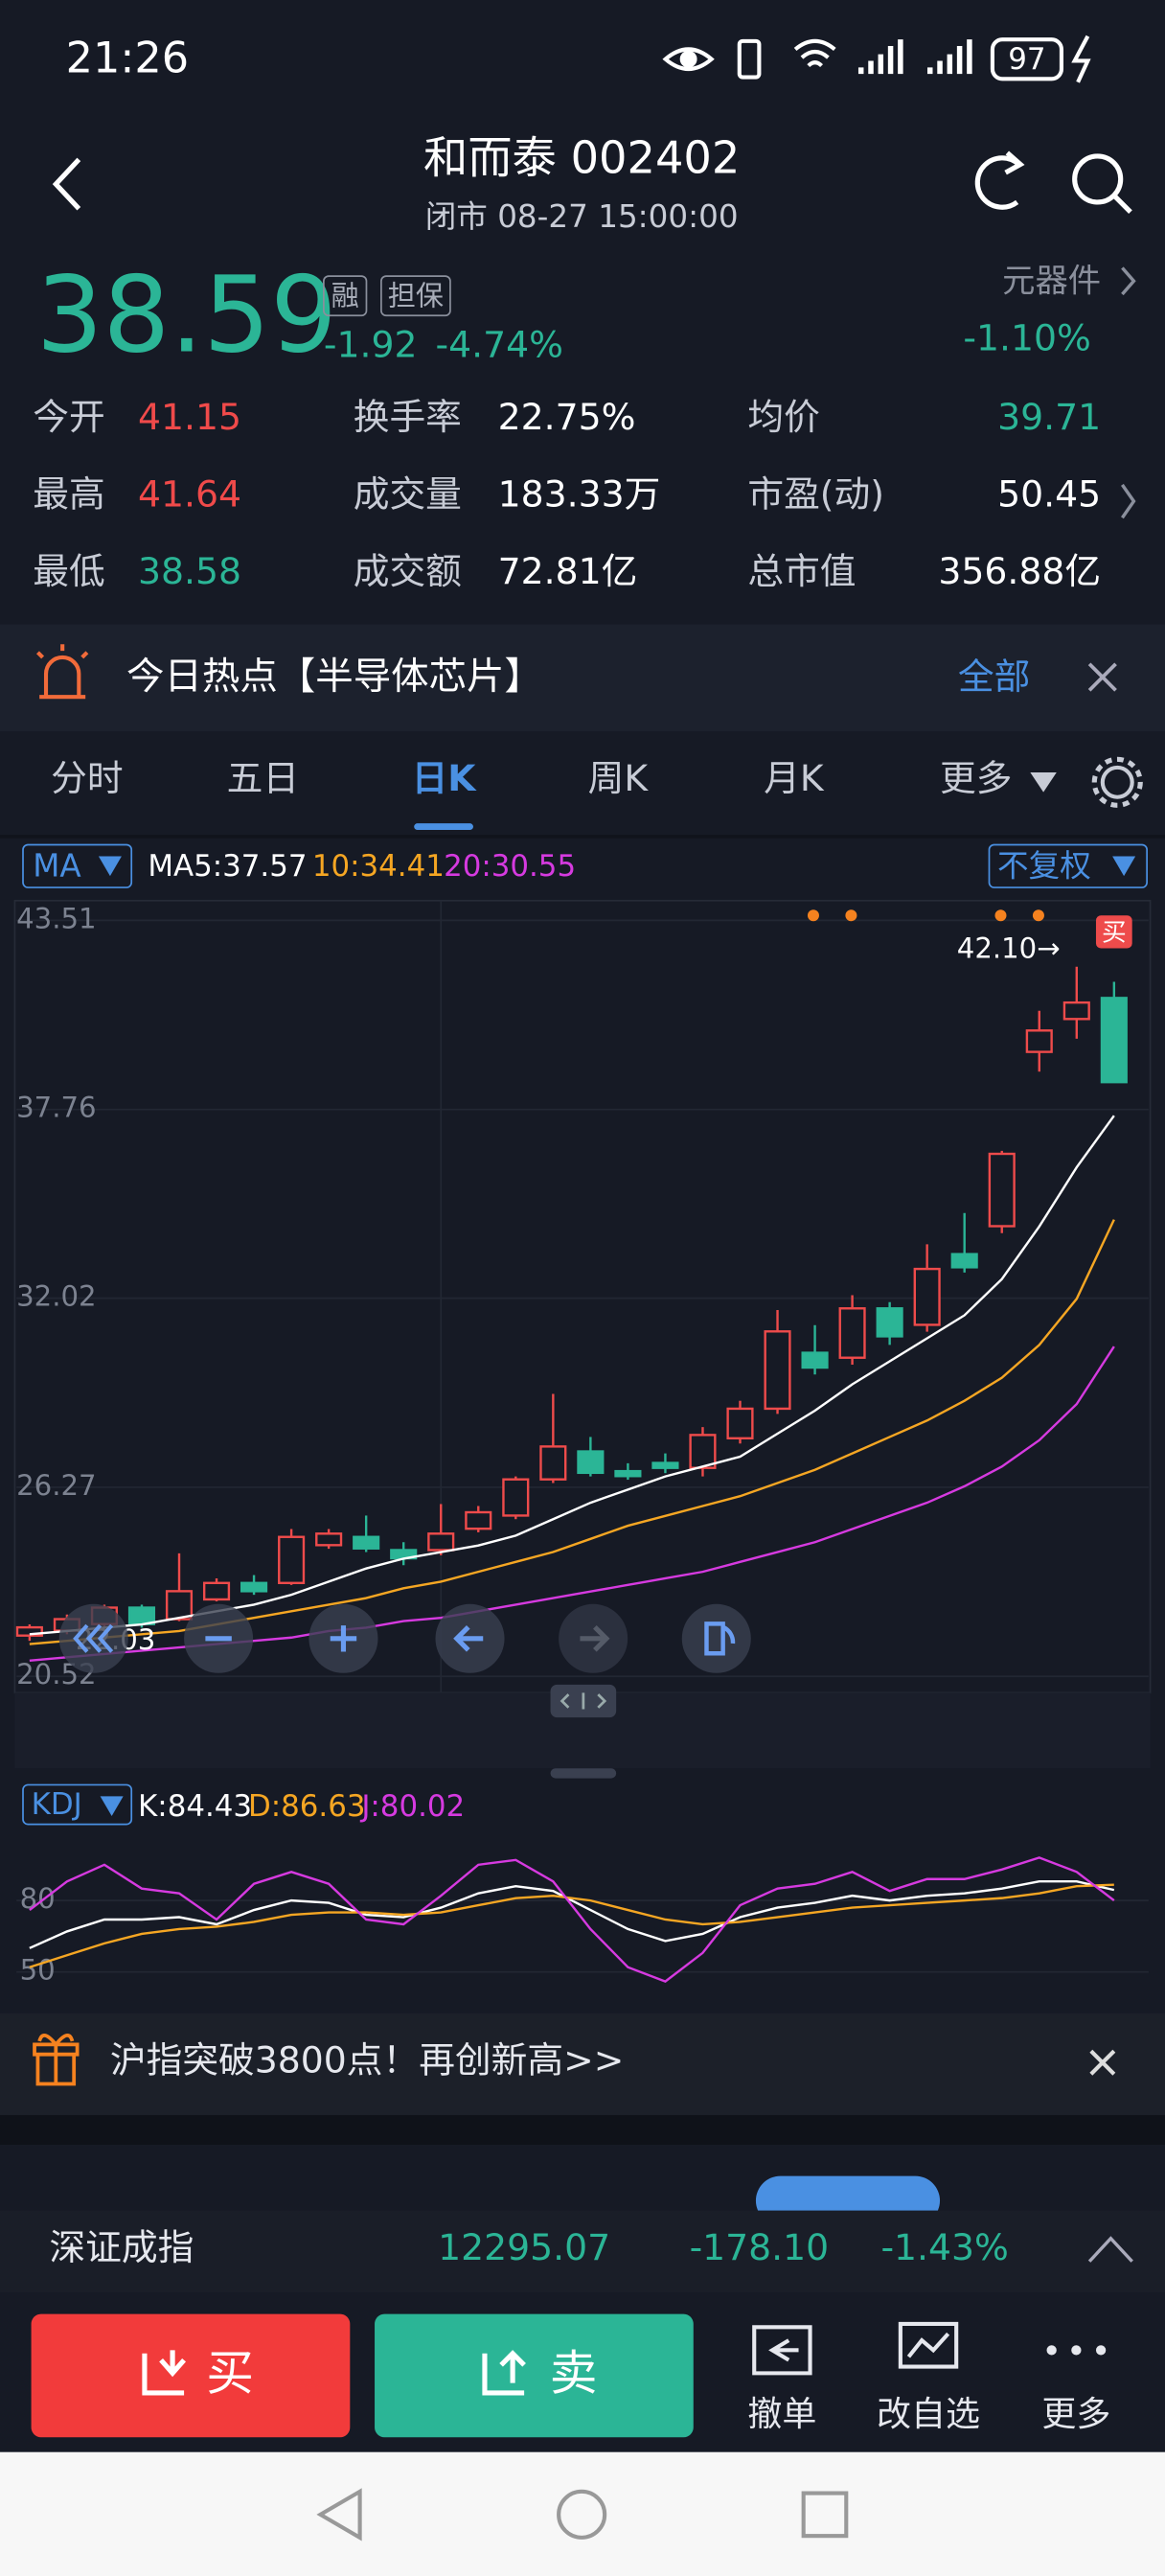 Image resolution: width=1165 pixels, height=2576 pixels. Describe the element at coordinates (1113, 932) in the screenshot. I see `signal-box` at that location.